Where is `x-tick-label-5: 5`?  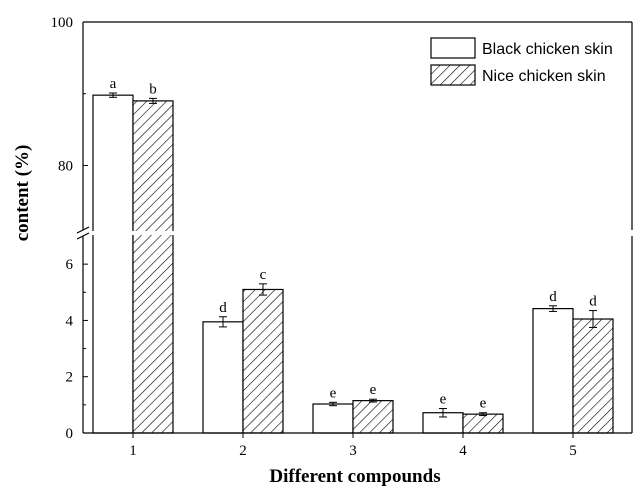 x-tick-label-5: 5 is located at coordinates (573, 451).